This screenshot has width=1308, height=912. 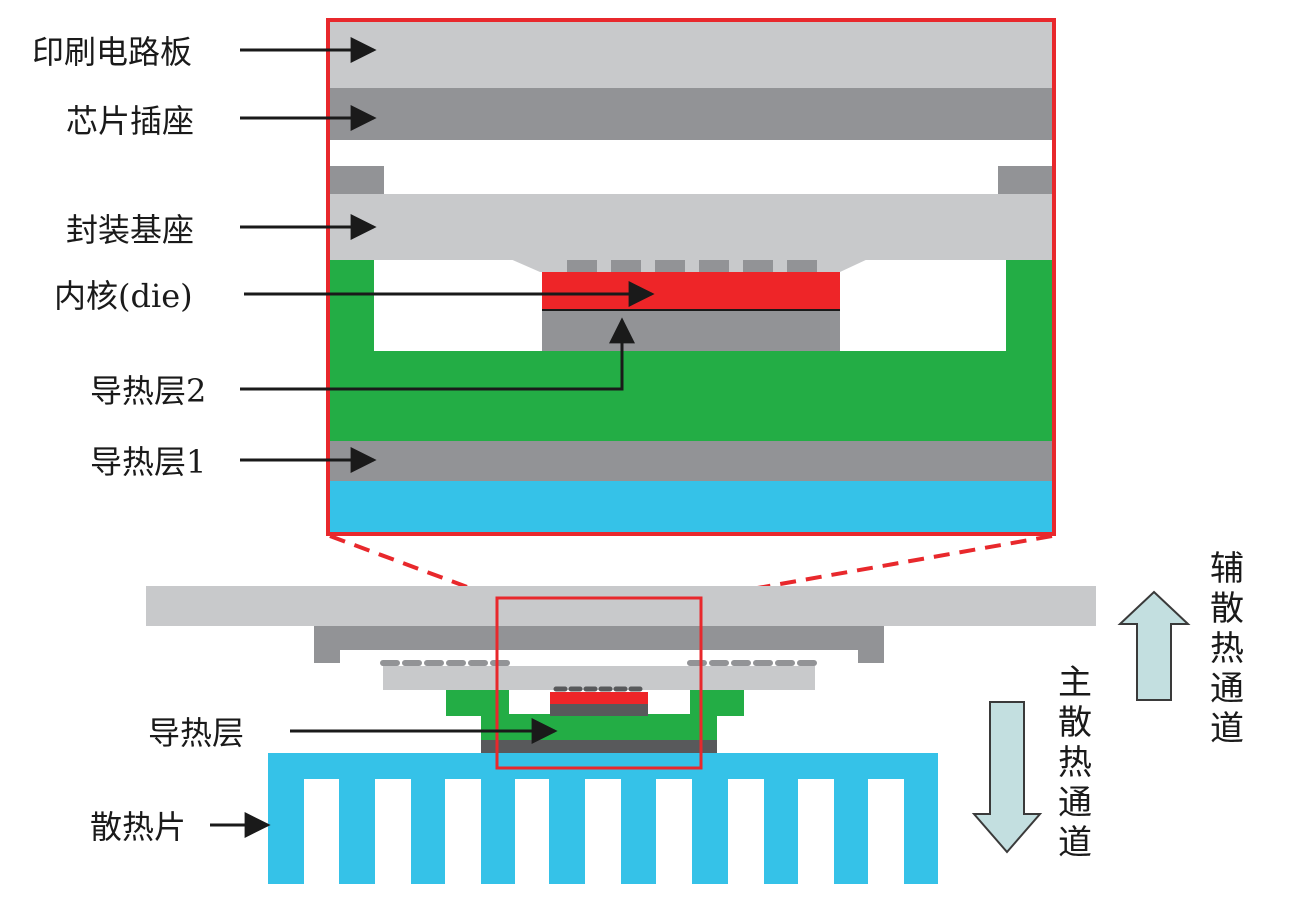 I want to click on main-path: 主散热通道, so click(x=1031, y=763).